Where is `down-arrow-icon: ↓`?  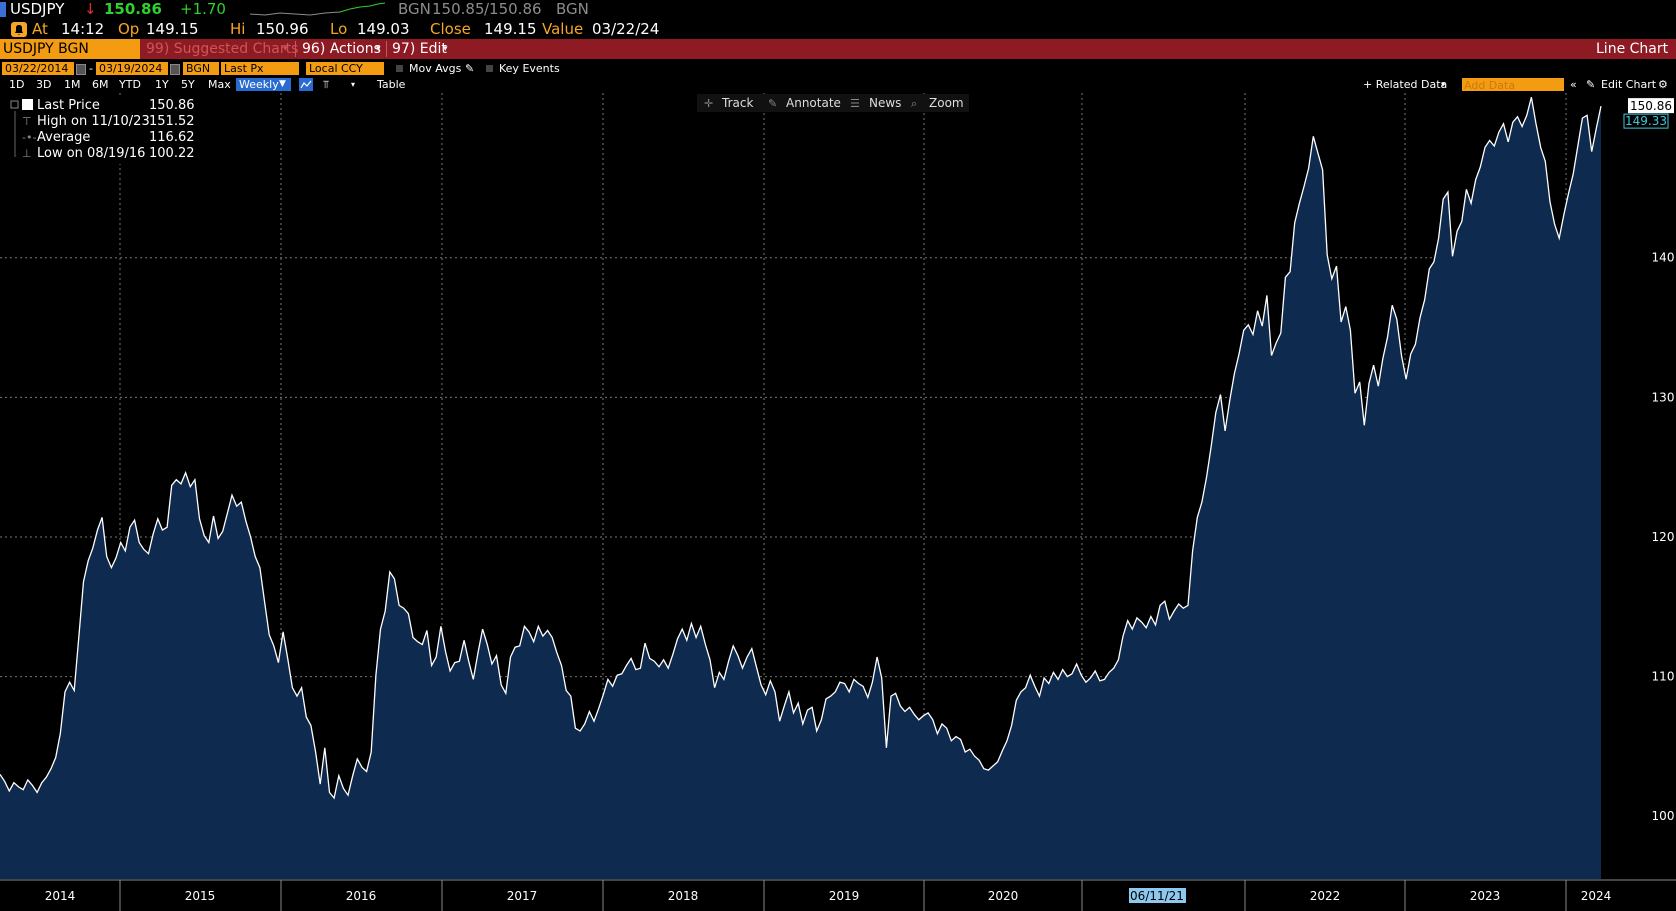
down-arrow-icon: ↓ is located at coordinates (90, 9).